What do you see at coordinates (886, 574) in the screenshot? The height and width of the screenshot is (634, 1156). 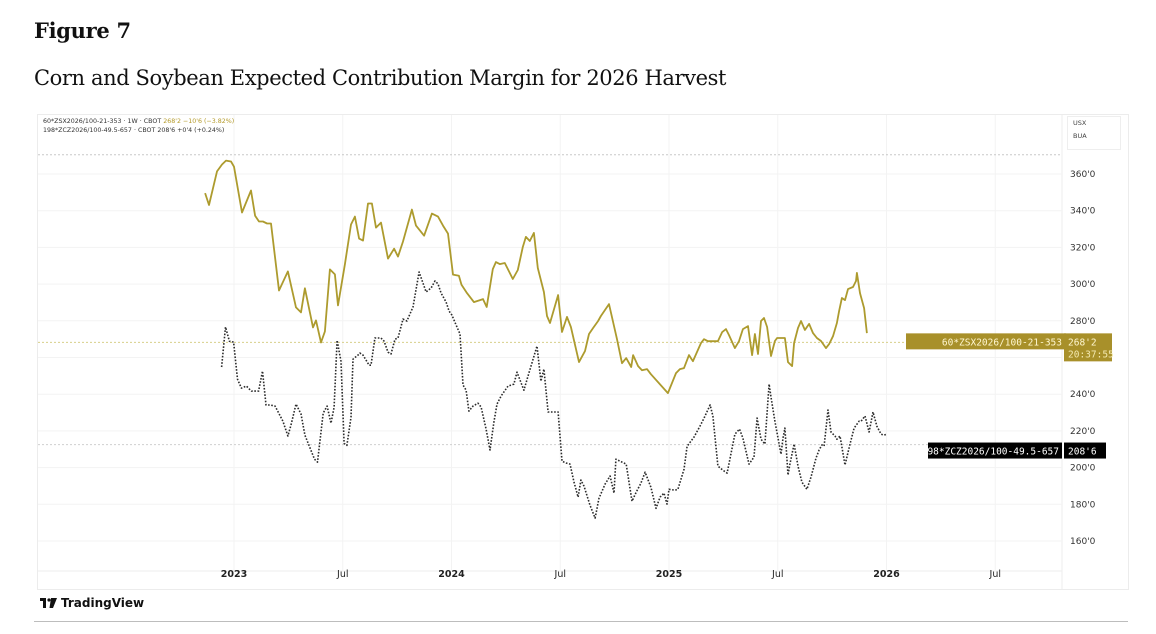 I see `x-tick-label: 2026` at bounding box center [886, 574].